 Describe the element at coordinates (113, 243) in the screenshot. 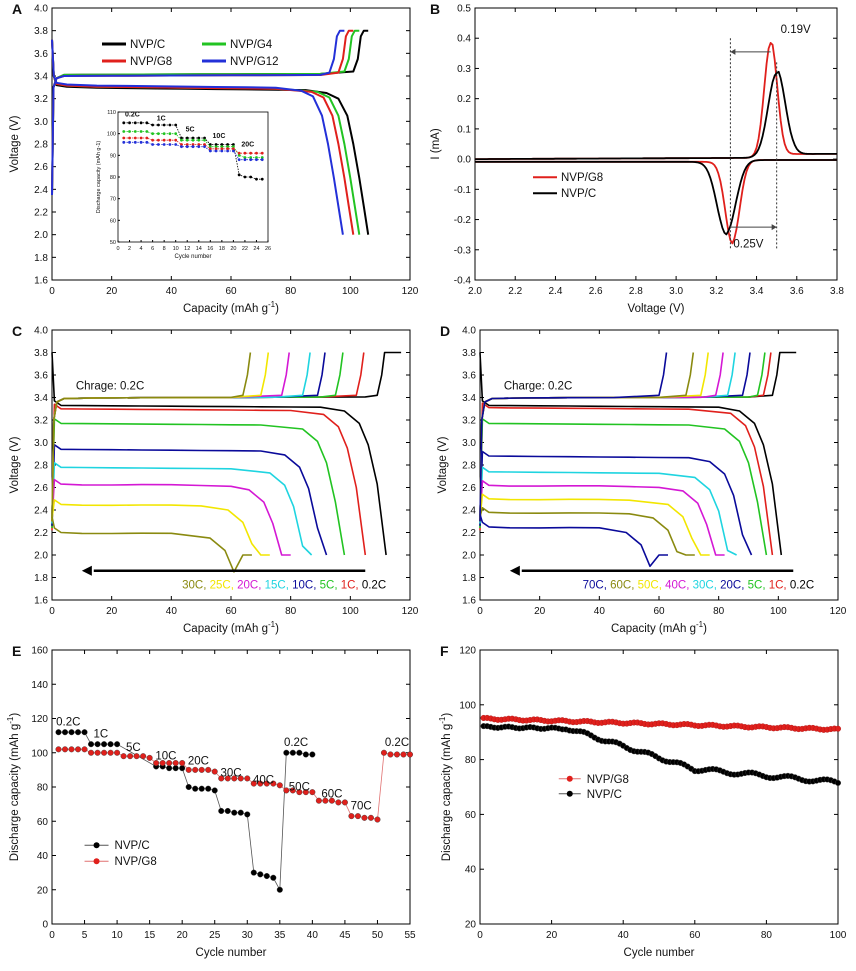

I see `inset-y-tick-label: 50` at that location.